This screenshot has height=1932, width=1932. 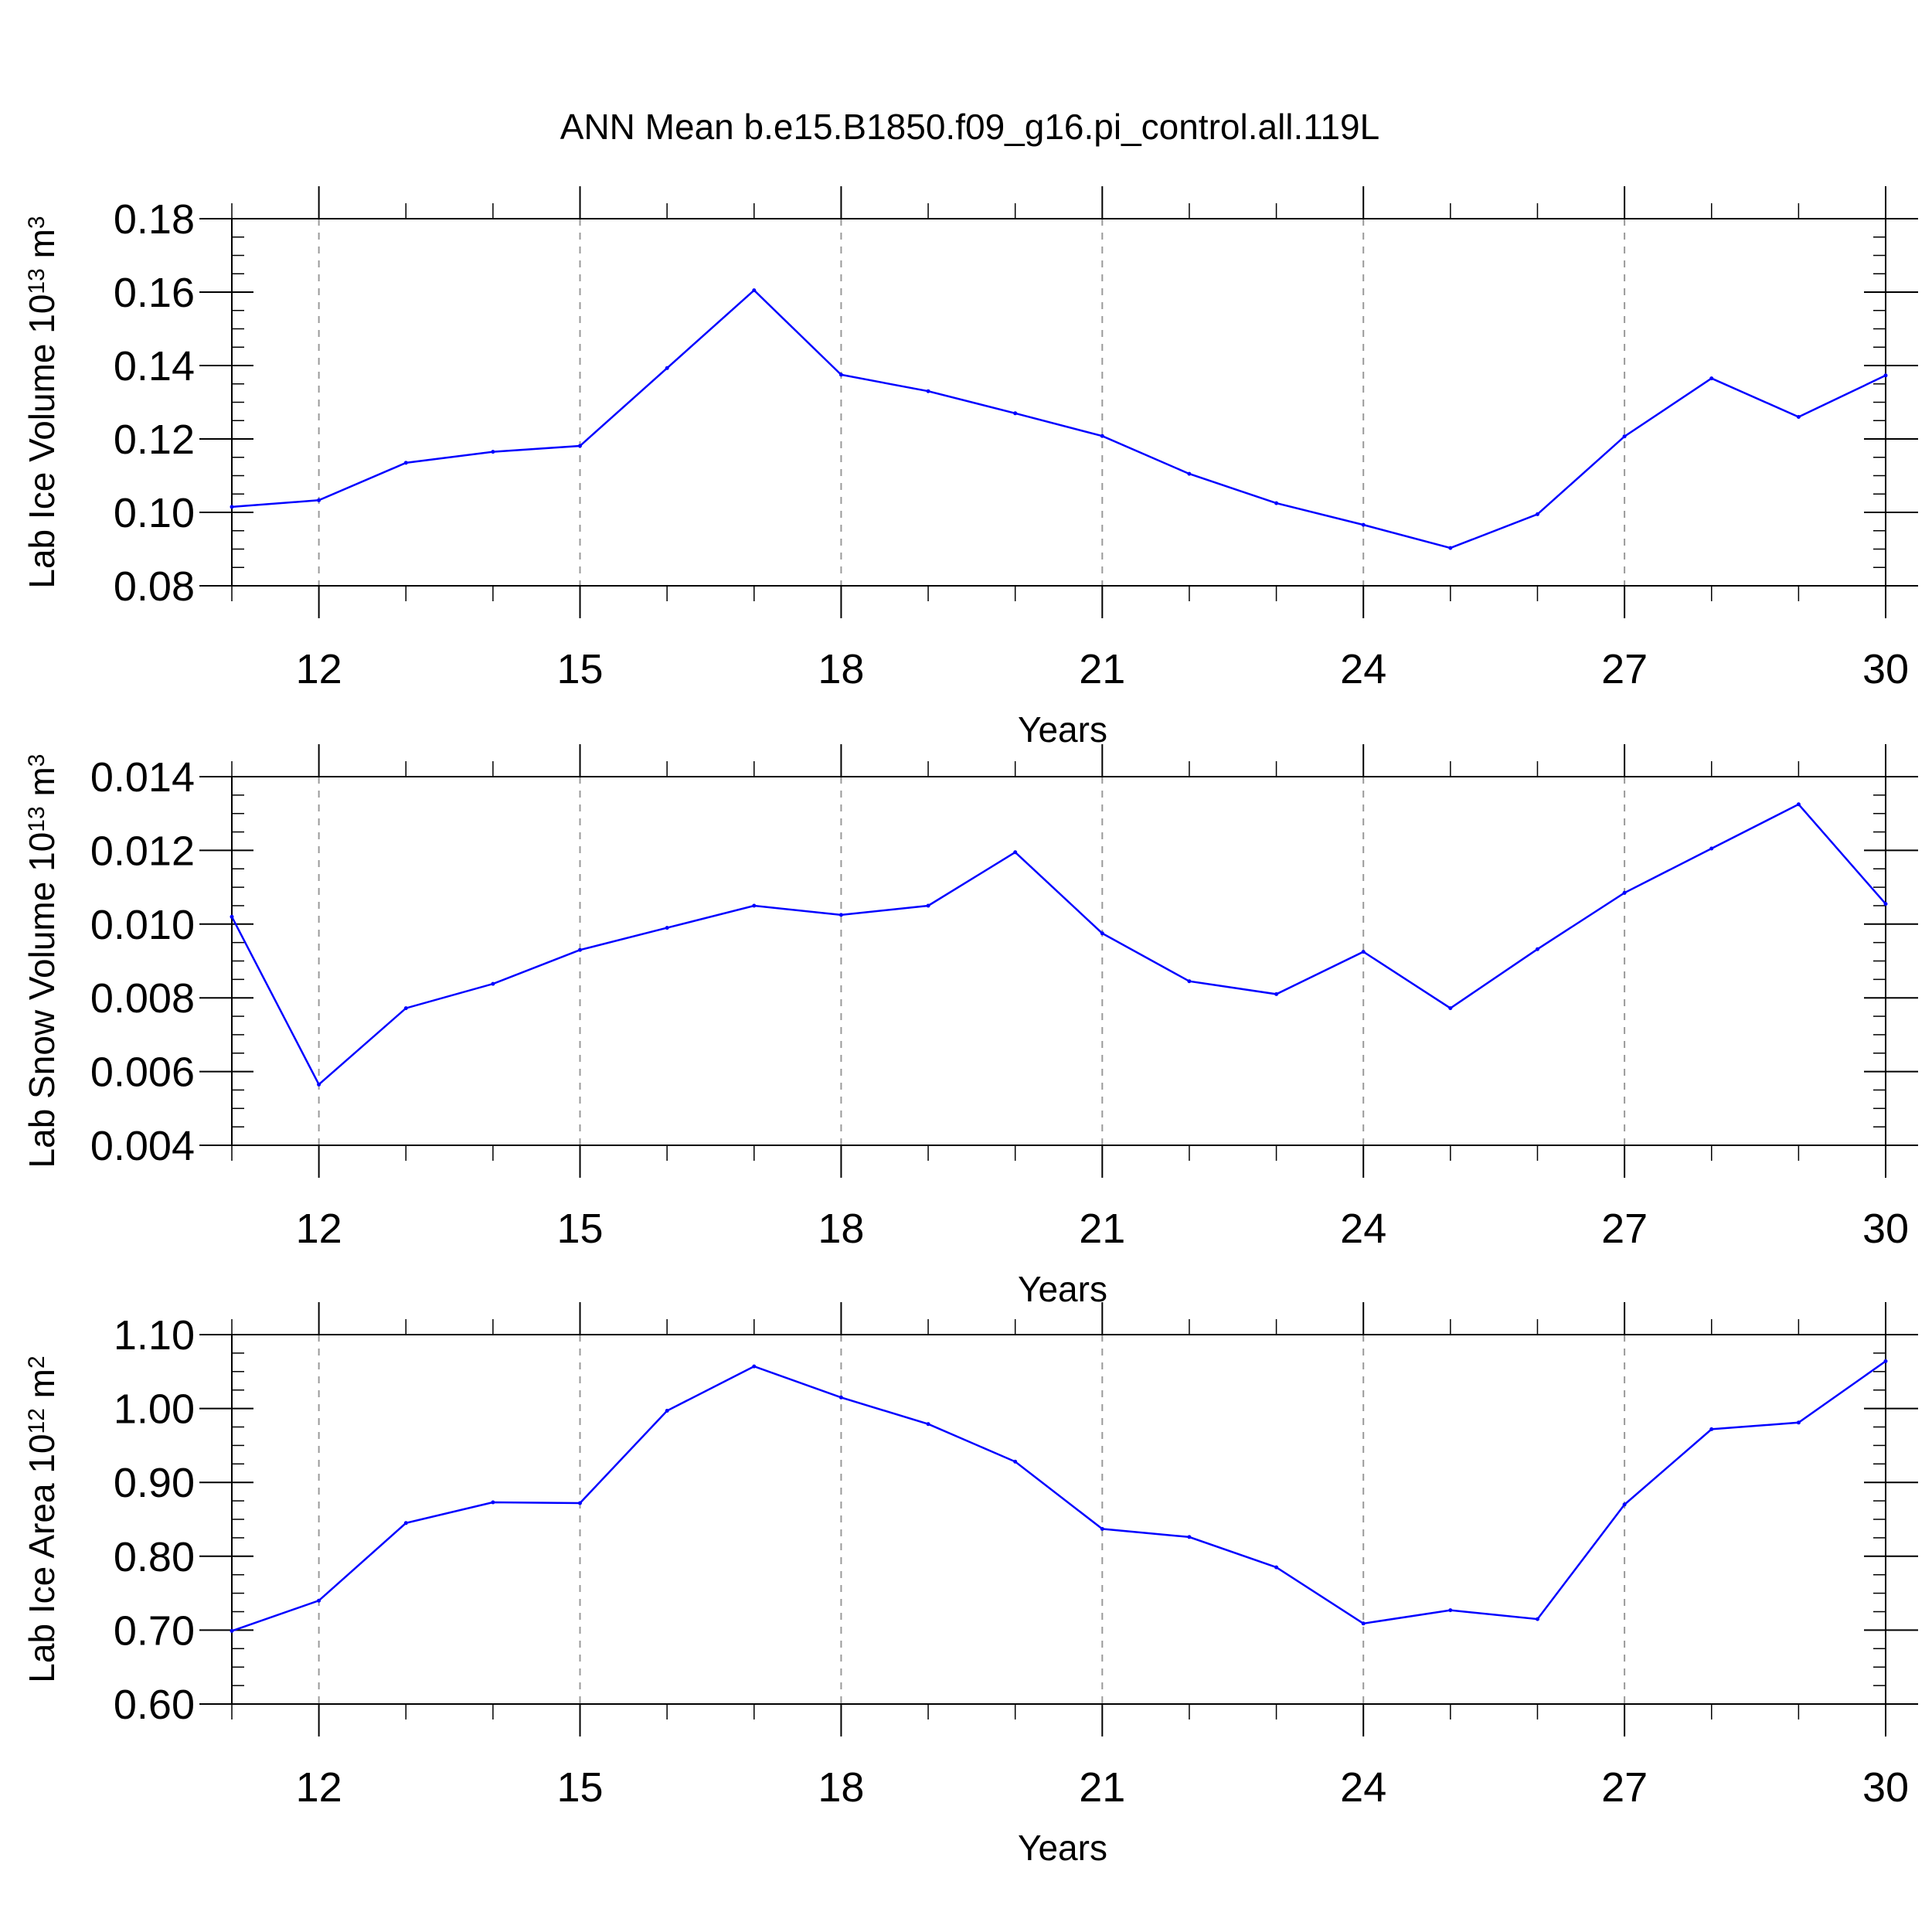 I want to click on y-tick-label: 0.14, so click(x=154, y=366).